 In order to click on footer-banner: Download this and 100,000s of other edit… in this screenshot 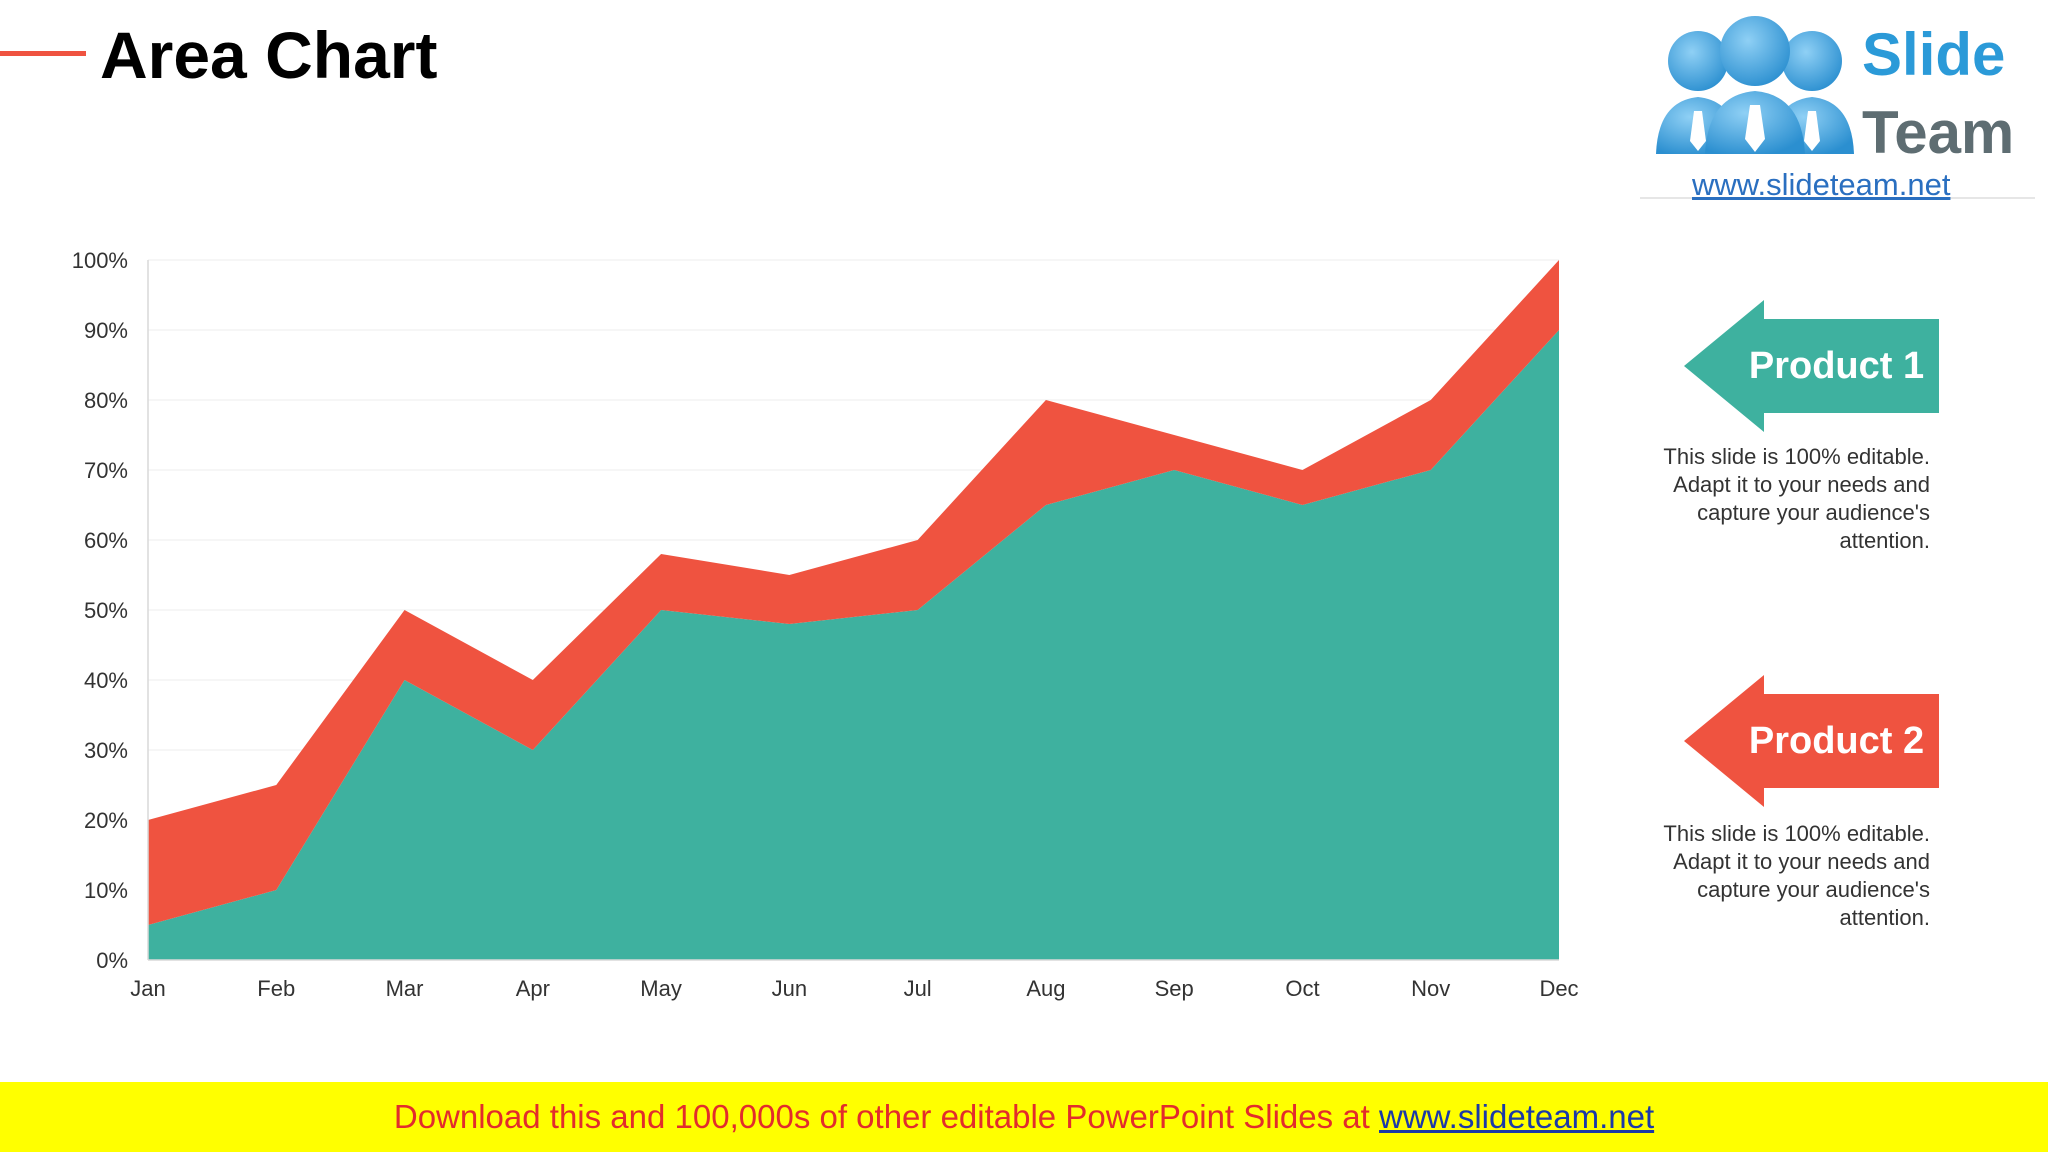, I will do `click(1024, 1117)`.